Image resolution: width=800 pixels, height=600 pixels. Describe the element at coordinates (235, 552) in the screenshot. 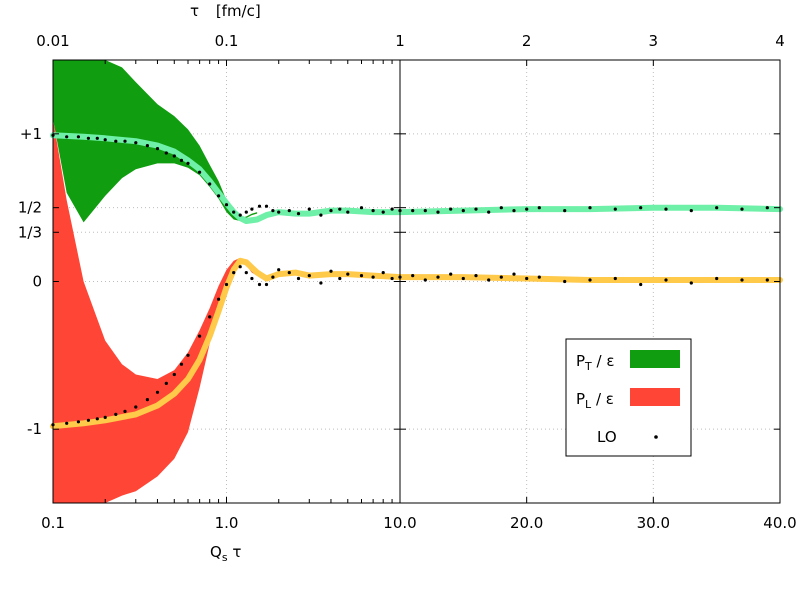

I see `bottom-axis-tau: τ` at that location.